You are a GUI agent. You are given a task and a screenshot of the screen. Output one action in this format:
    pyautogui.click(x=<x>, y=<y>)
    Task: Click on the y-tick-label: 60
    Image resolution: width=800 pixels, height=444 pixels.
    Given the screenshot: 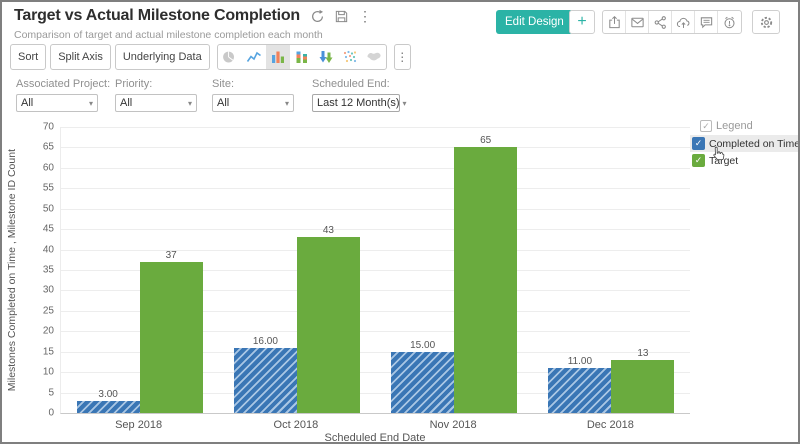 What is the action you would take?
    pyautogui.click(x=48, y=168)
    